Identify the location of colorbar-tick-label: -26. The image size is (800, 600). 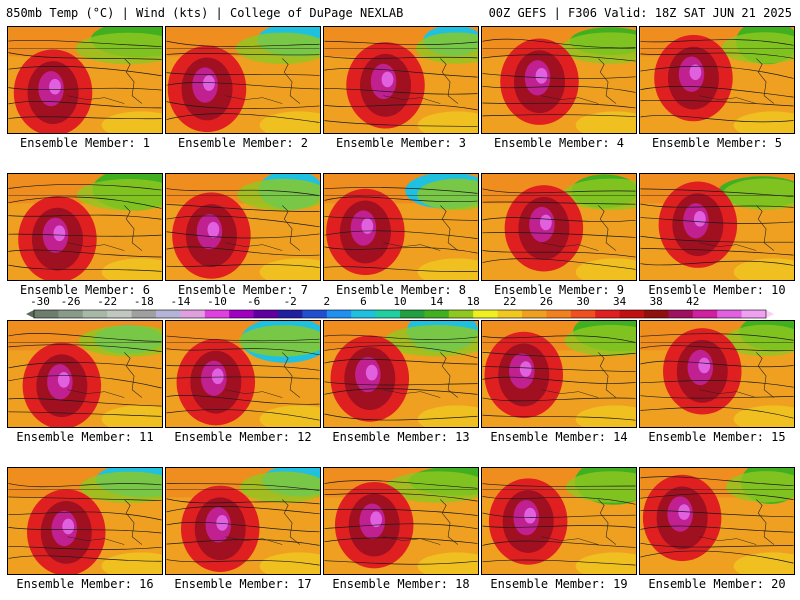
(70, 301).